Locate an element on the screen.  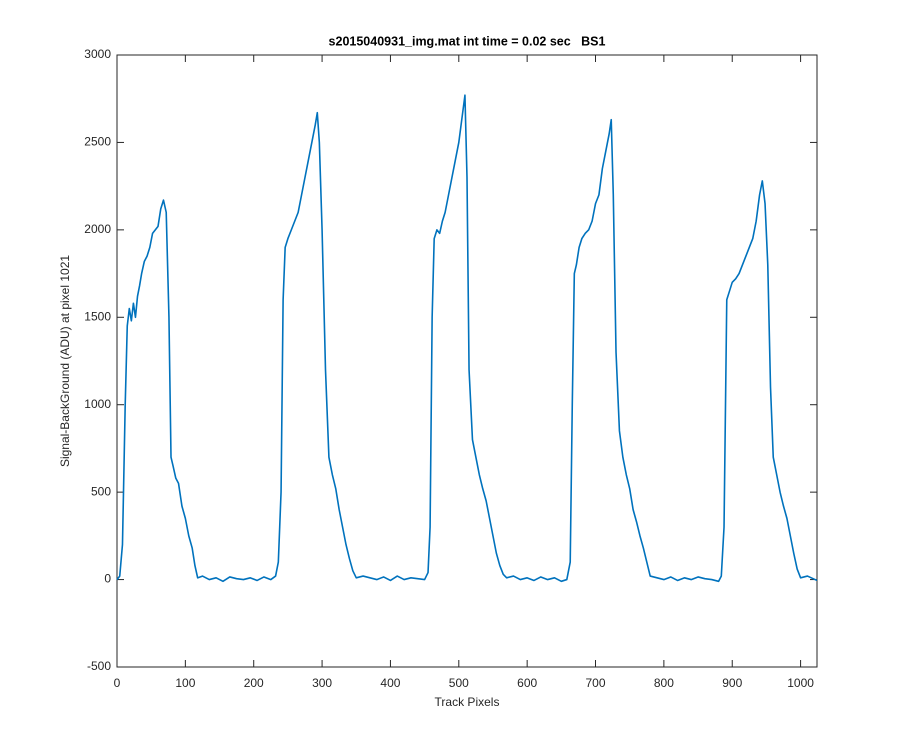
y-tick-label: 1000 is located at coordinates (97, 404).